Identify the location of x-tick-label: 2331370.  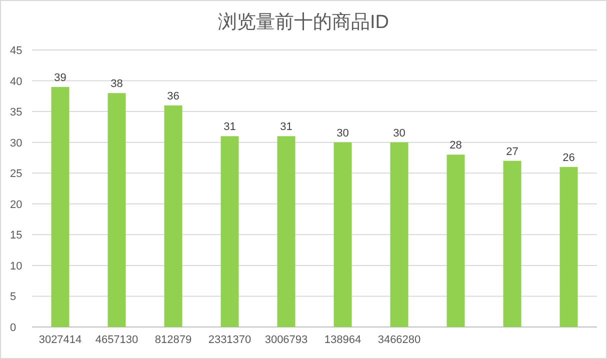
(230, 340).